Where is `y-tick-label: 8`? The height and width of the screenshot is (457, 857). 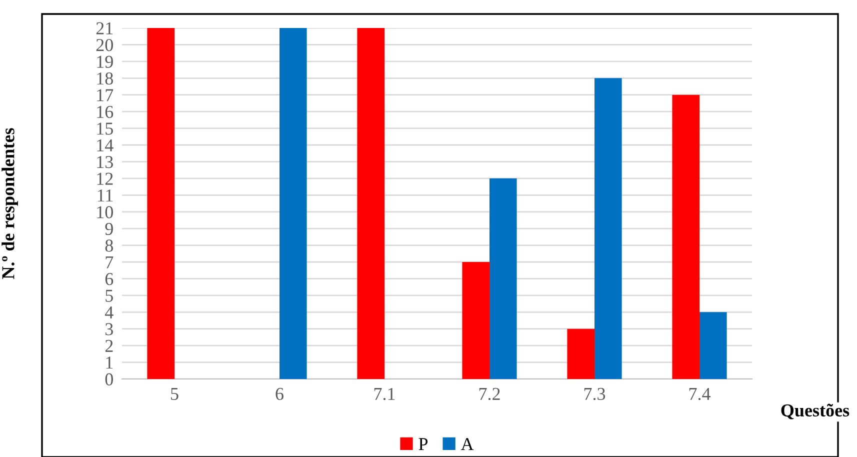
y-tick-label: 8 is located at coordinates (109, 246).